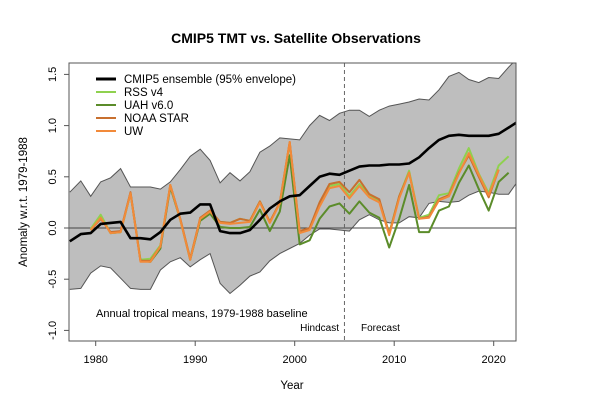 This screenshot has width=600, height=406. What do you see at coordinates (493, 360) in the screenshot?
I see `x-tick-label: 2020` at bounding box center [493, 360].